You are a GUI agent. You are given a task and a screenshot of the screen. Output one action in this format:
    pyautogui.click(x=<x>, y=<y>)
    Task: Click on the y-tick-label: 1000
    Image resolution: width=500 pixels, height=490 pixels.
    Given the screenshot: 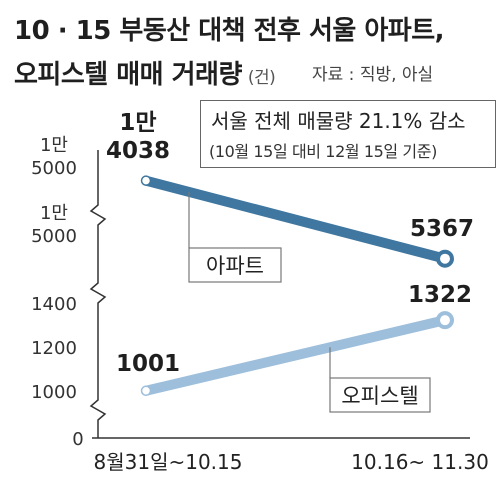 What is the action you would take?
    pyautogui.click(x=54, y=392)
    